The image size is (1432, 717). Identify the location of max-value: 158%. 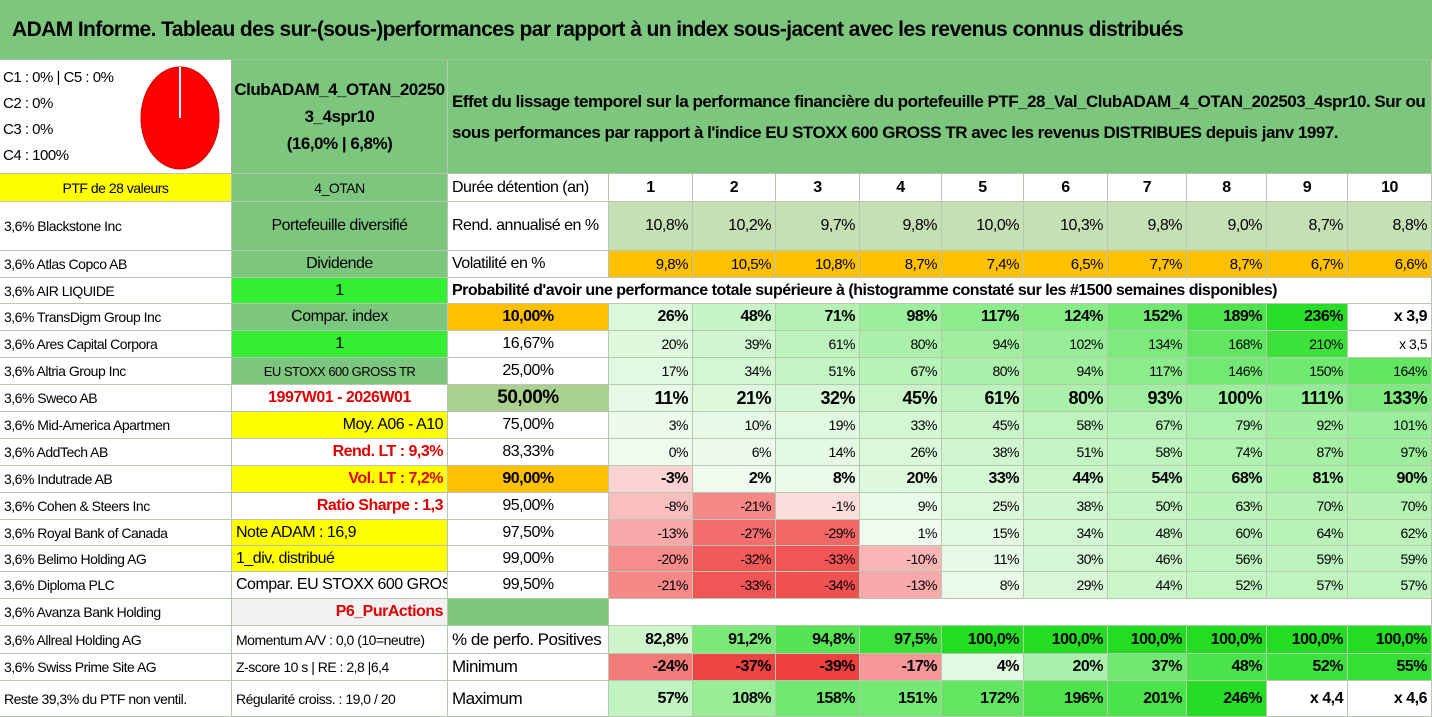
(818, 699).